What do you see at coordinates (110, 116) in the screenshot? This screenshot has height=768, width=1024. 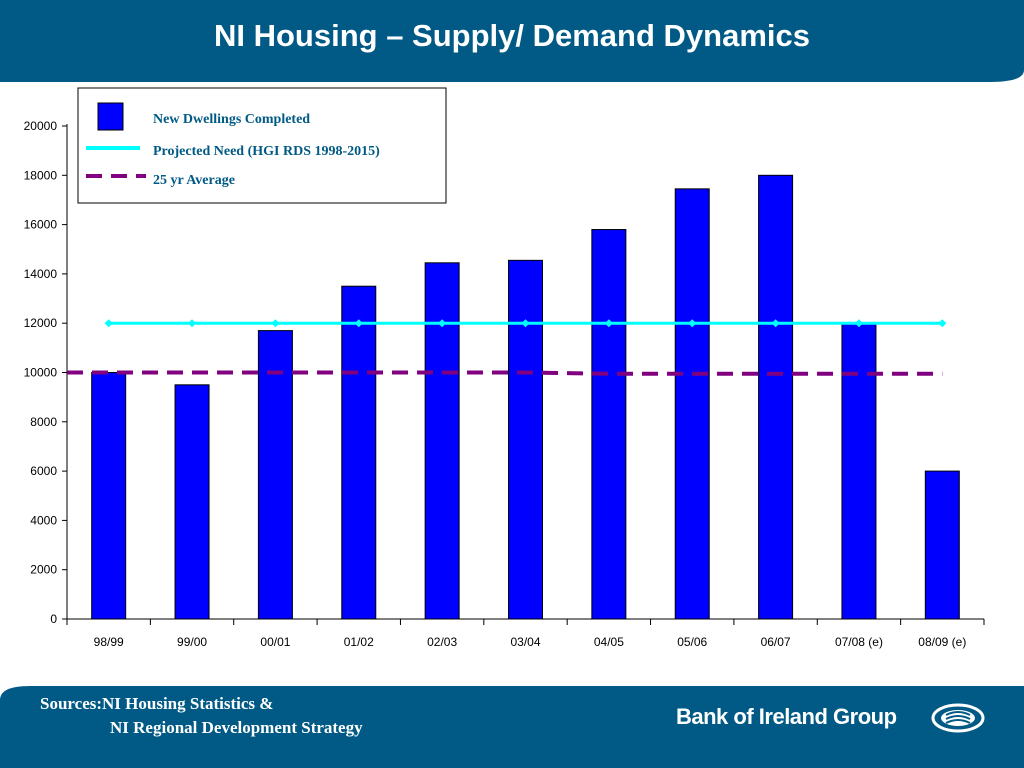 I see `legend-swatch-bar` at bounding box center [110, 116].